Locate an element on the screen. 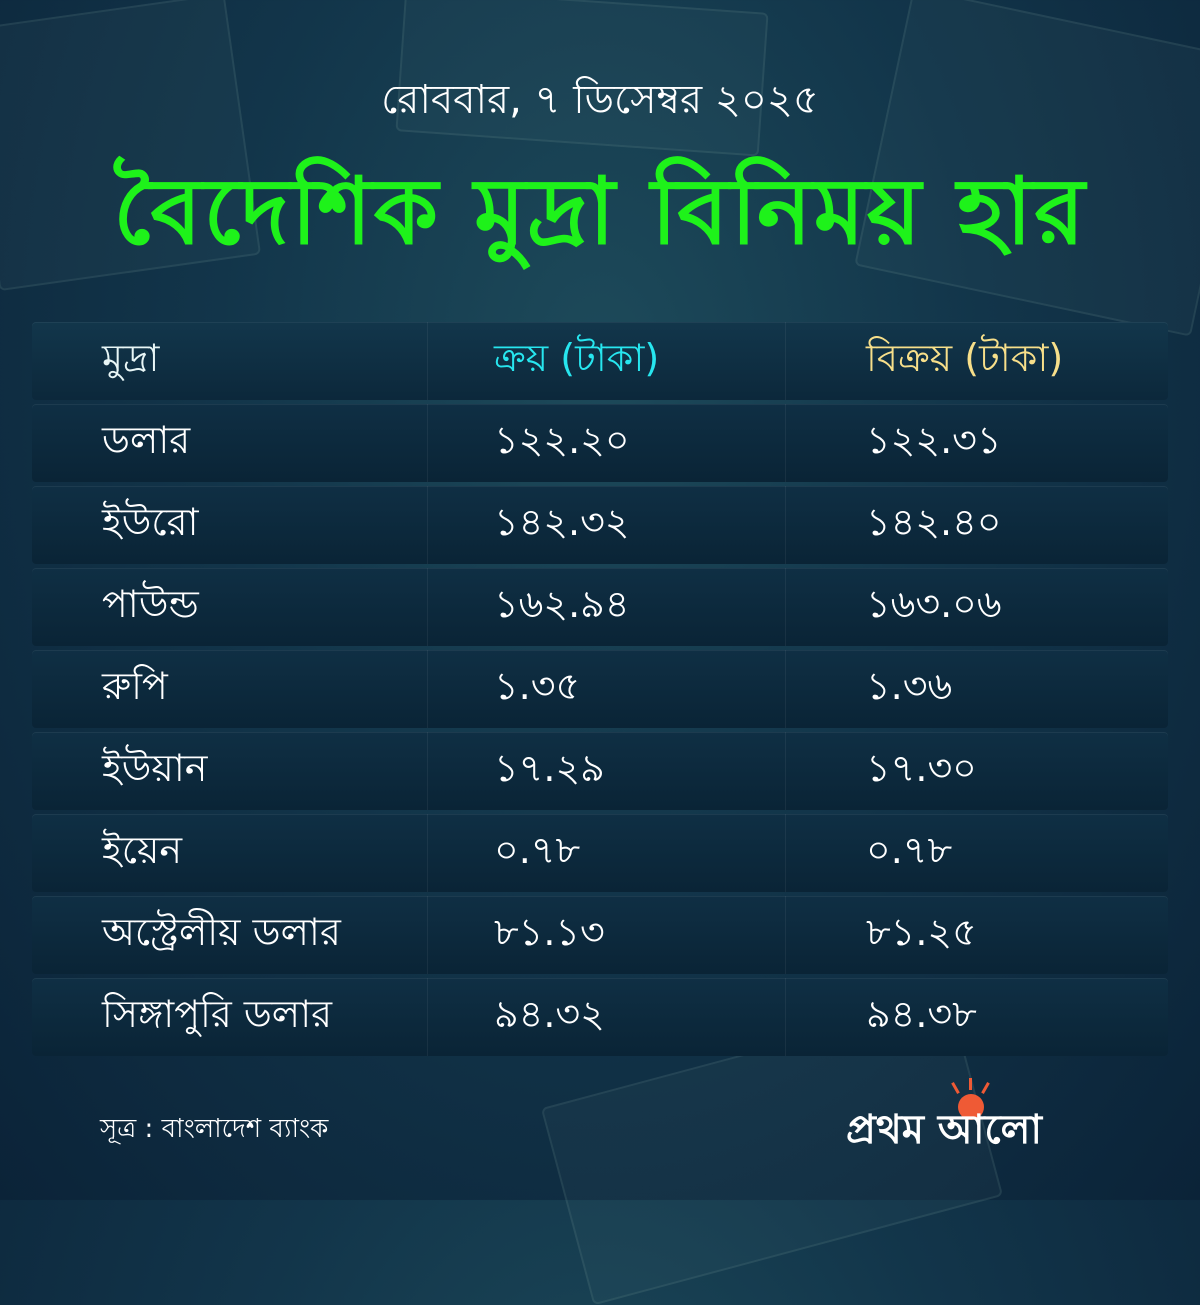 The height and width of the screenshot is (1305, 1200). sell-rate-cell: ৮১.২৫ is located at coordinates (921, 932).